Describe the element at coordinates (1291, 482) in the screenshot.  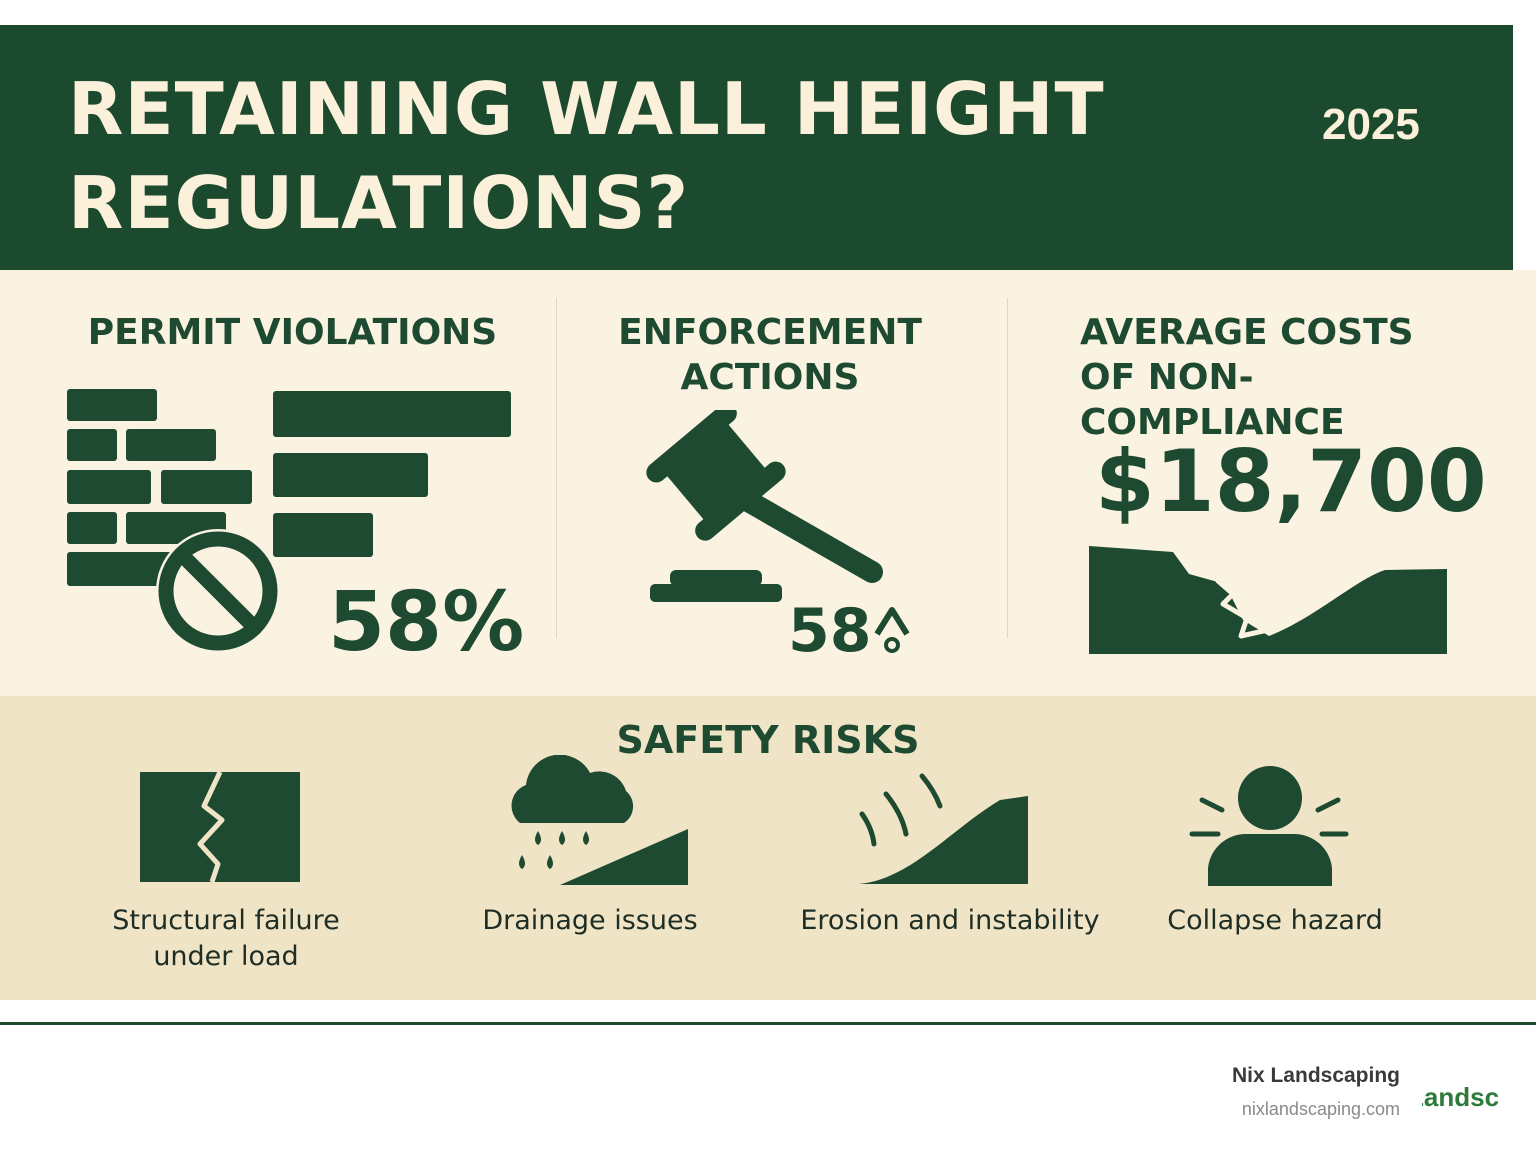
I see `stat-value-average-costs: $18,700` at that location.